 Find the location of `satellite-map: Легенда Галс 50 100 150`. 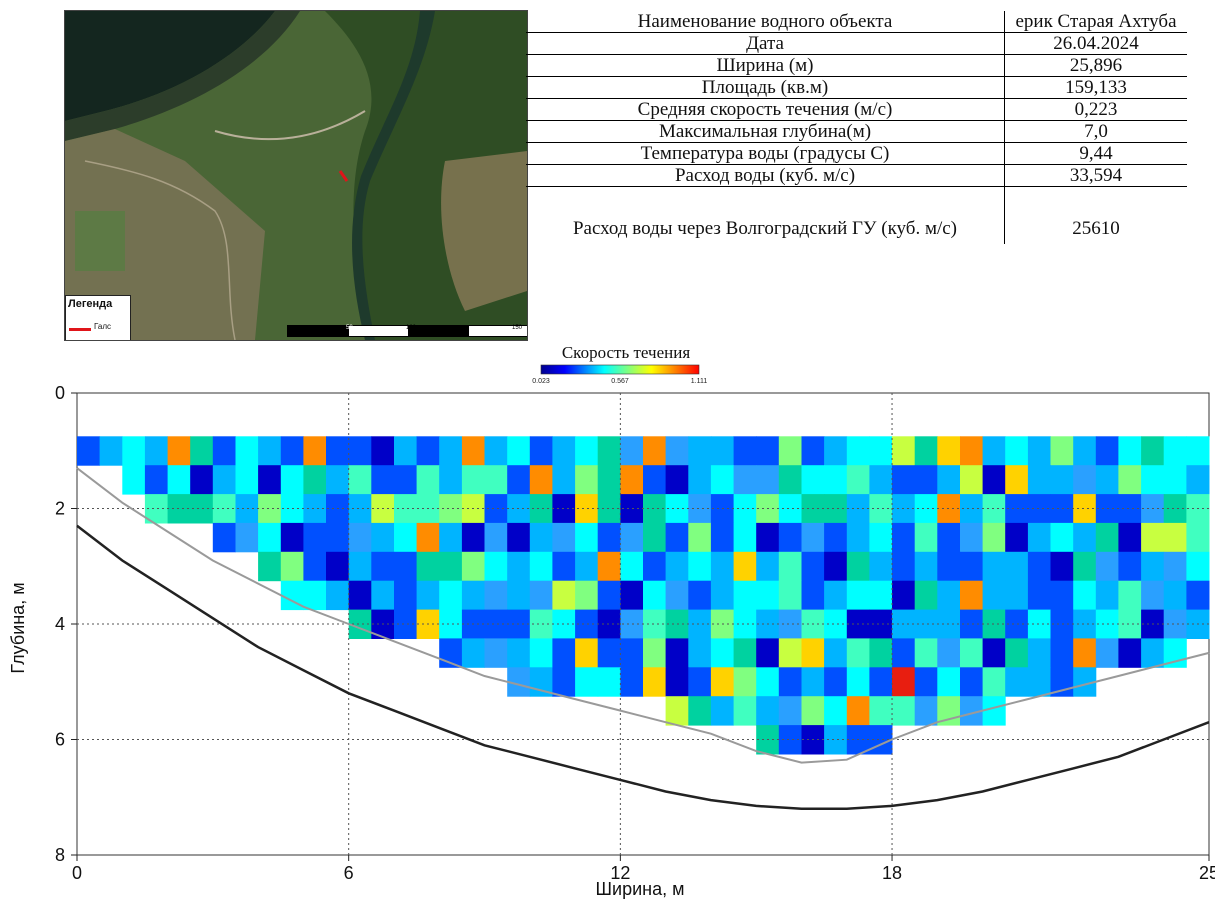

satellite-map: Легенда Галс 50 100 150 is located at coordinates (296, 175).